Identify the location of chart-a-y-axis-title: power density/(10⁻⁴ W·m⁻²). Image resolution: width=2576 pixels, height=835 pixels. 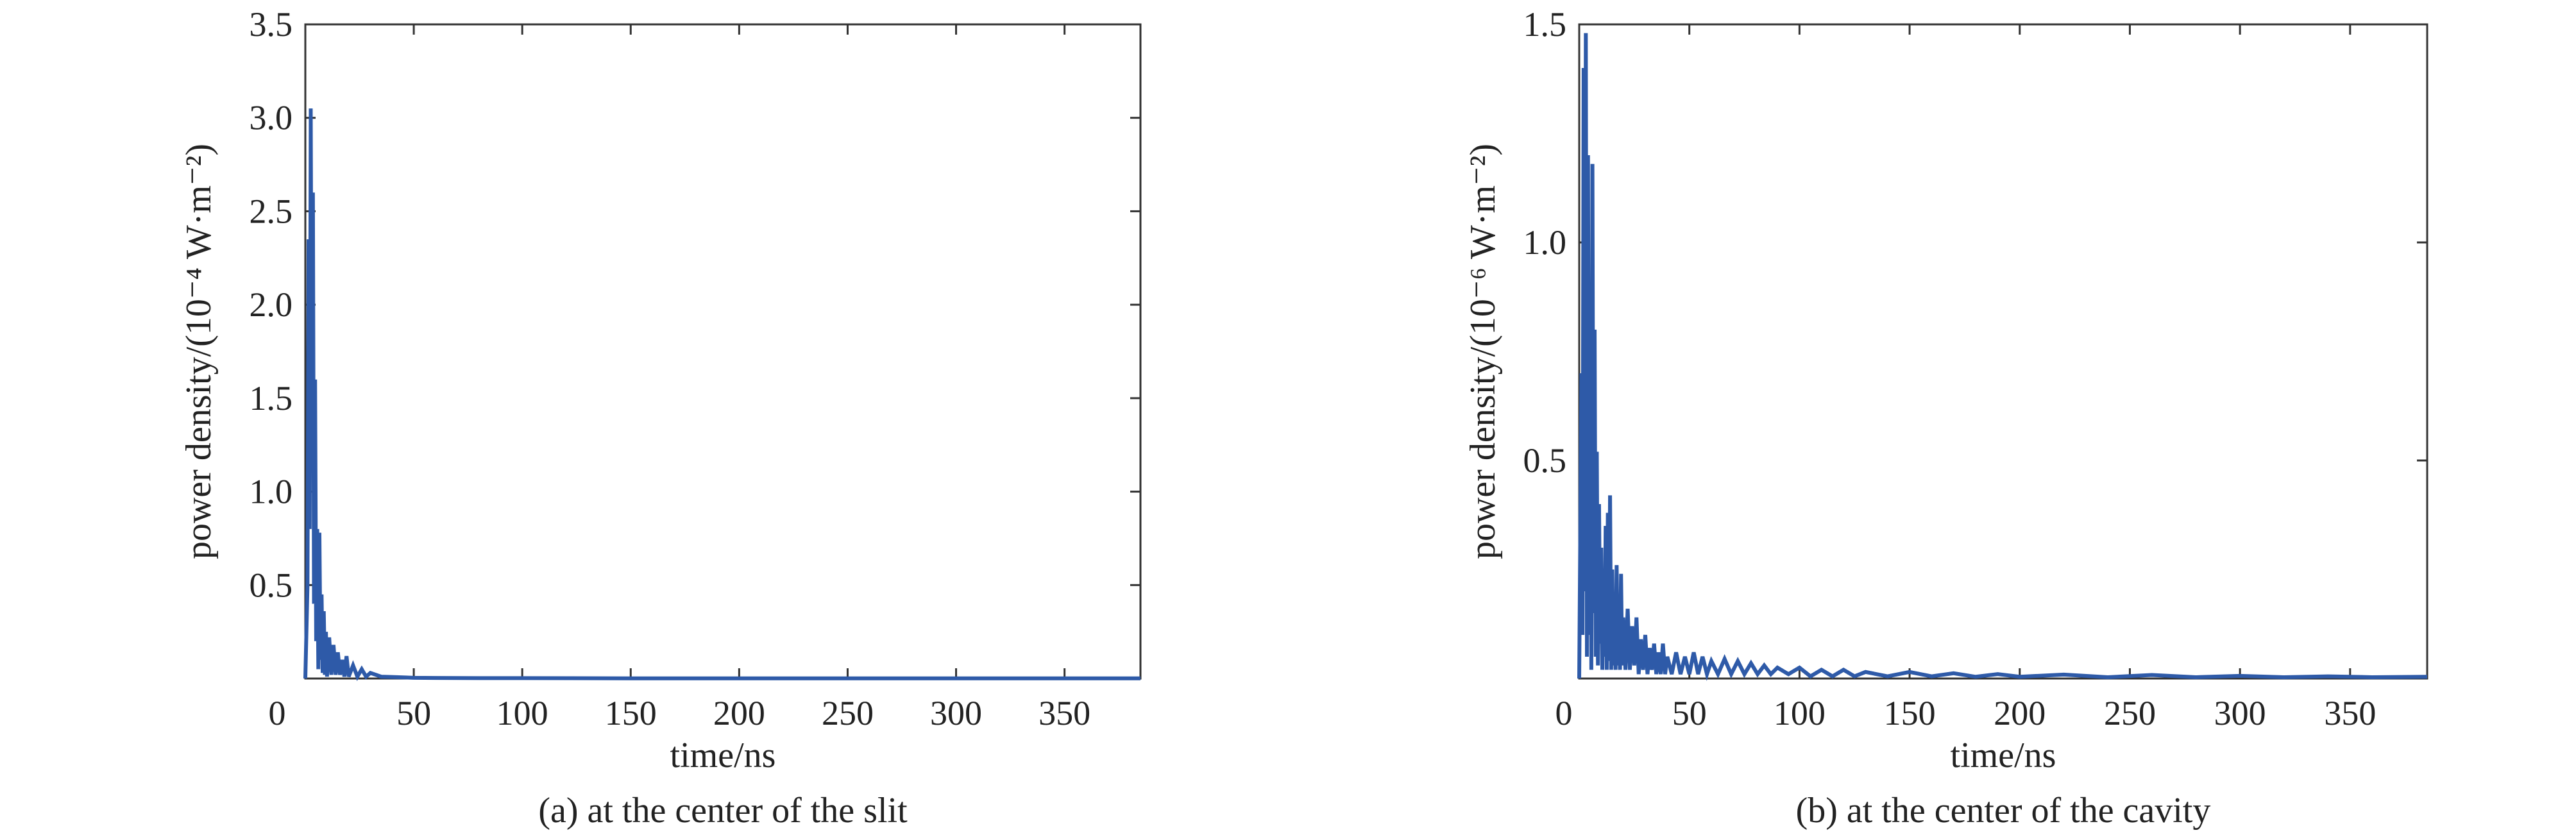
(199, 351).